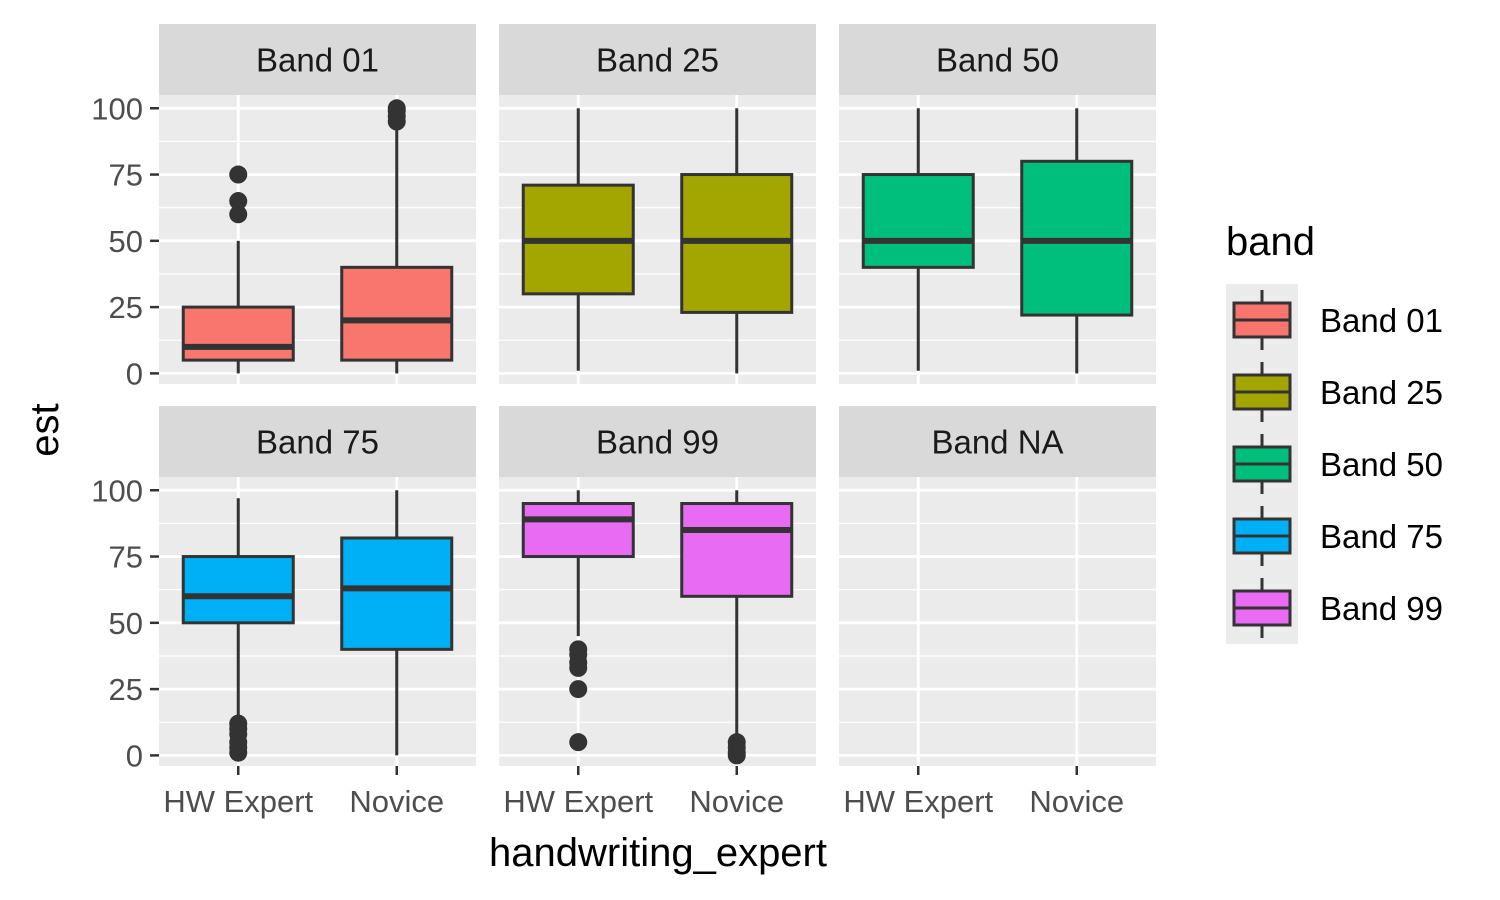 This screenshot has height=900, width=1500. Describe the element at coordinates (578, 239) in the screenshot. I see `box-band-25-hw-expert` at that location.